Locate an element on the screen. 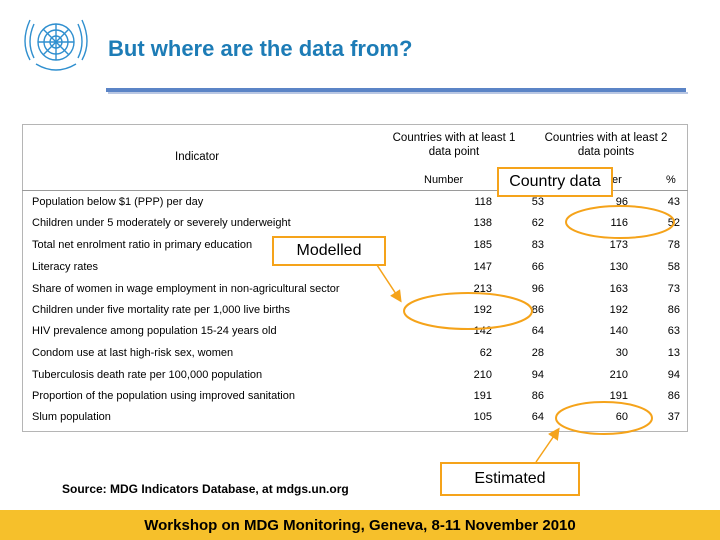  subheader-percent: % is located at coordinates (671, 180).